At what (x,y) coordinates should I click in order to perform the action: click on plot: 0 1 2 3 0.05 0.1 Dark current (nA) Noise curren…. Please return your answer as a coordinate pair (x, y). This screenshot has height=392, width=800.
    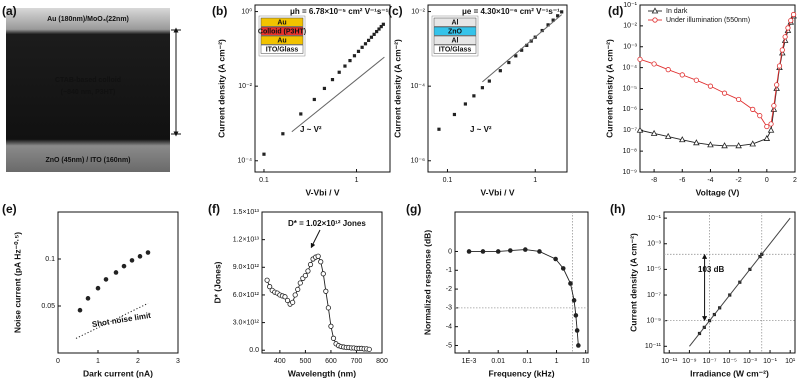
    Looking at the image, I should click on (96, 294).